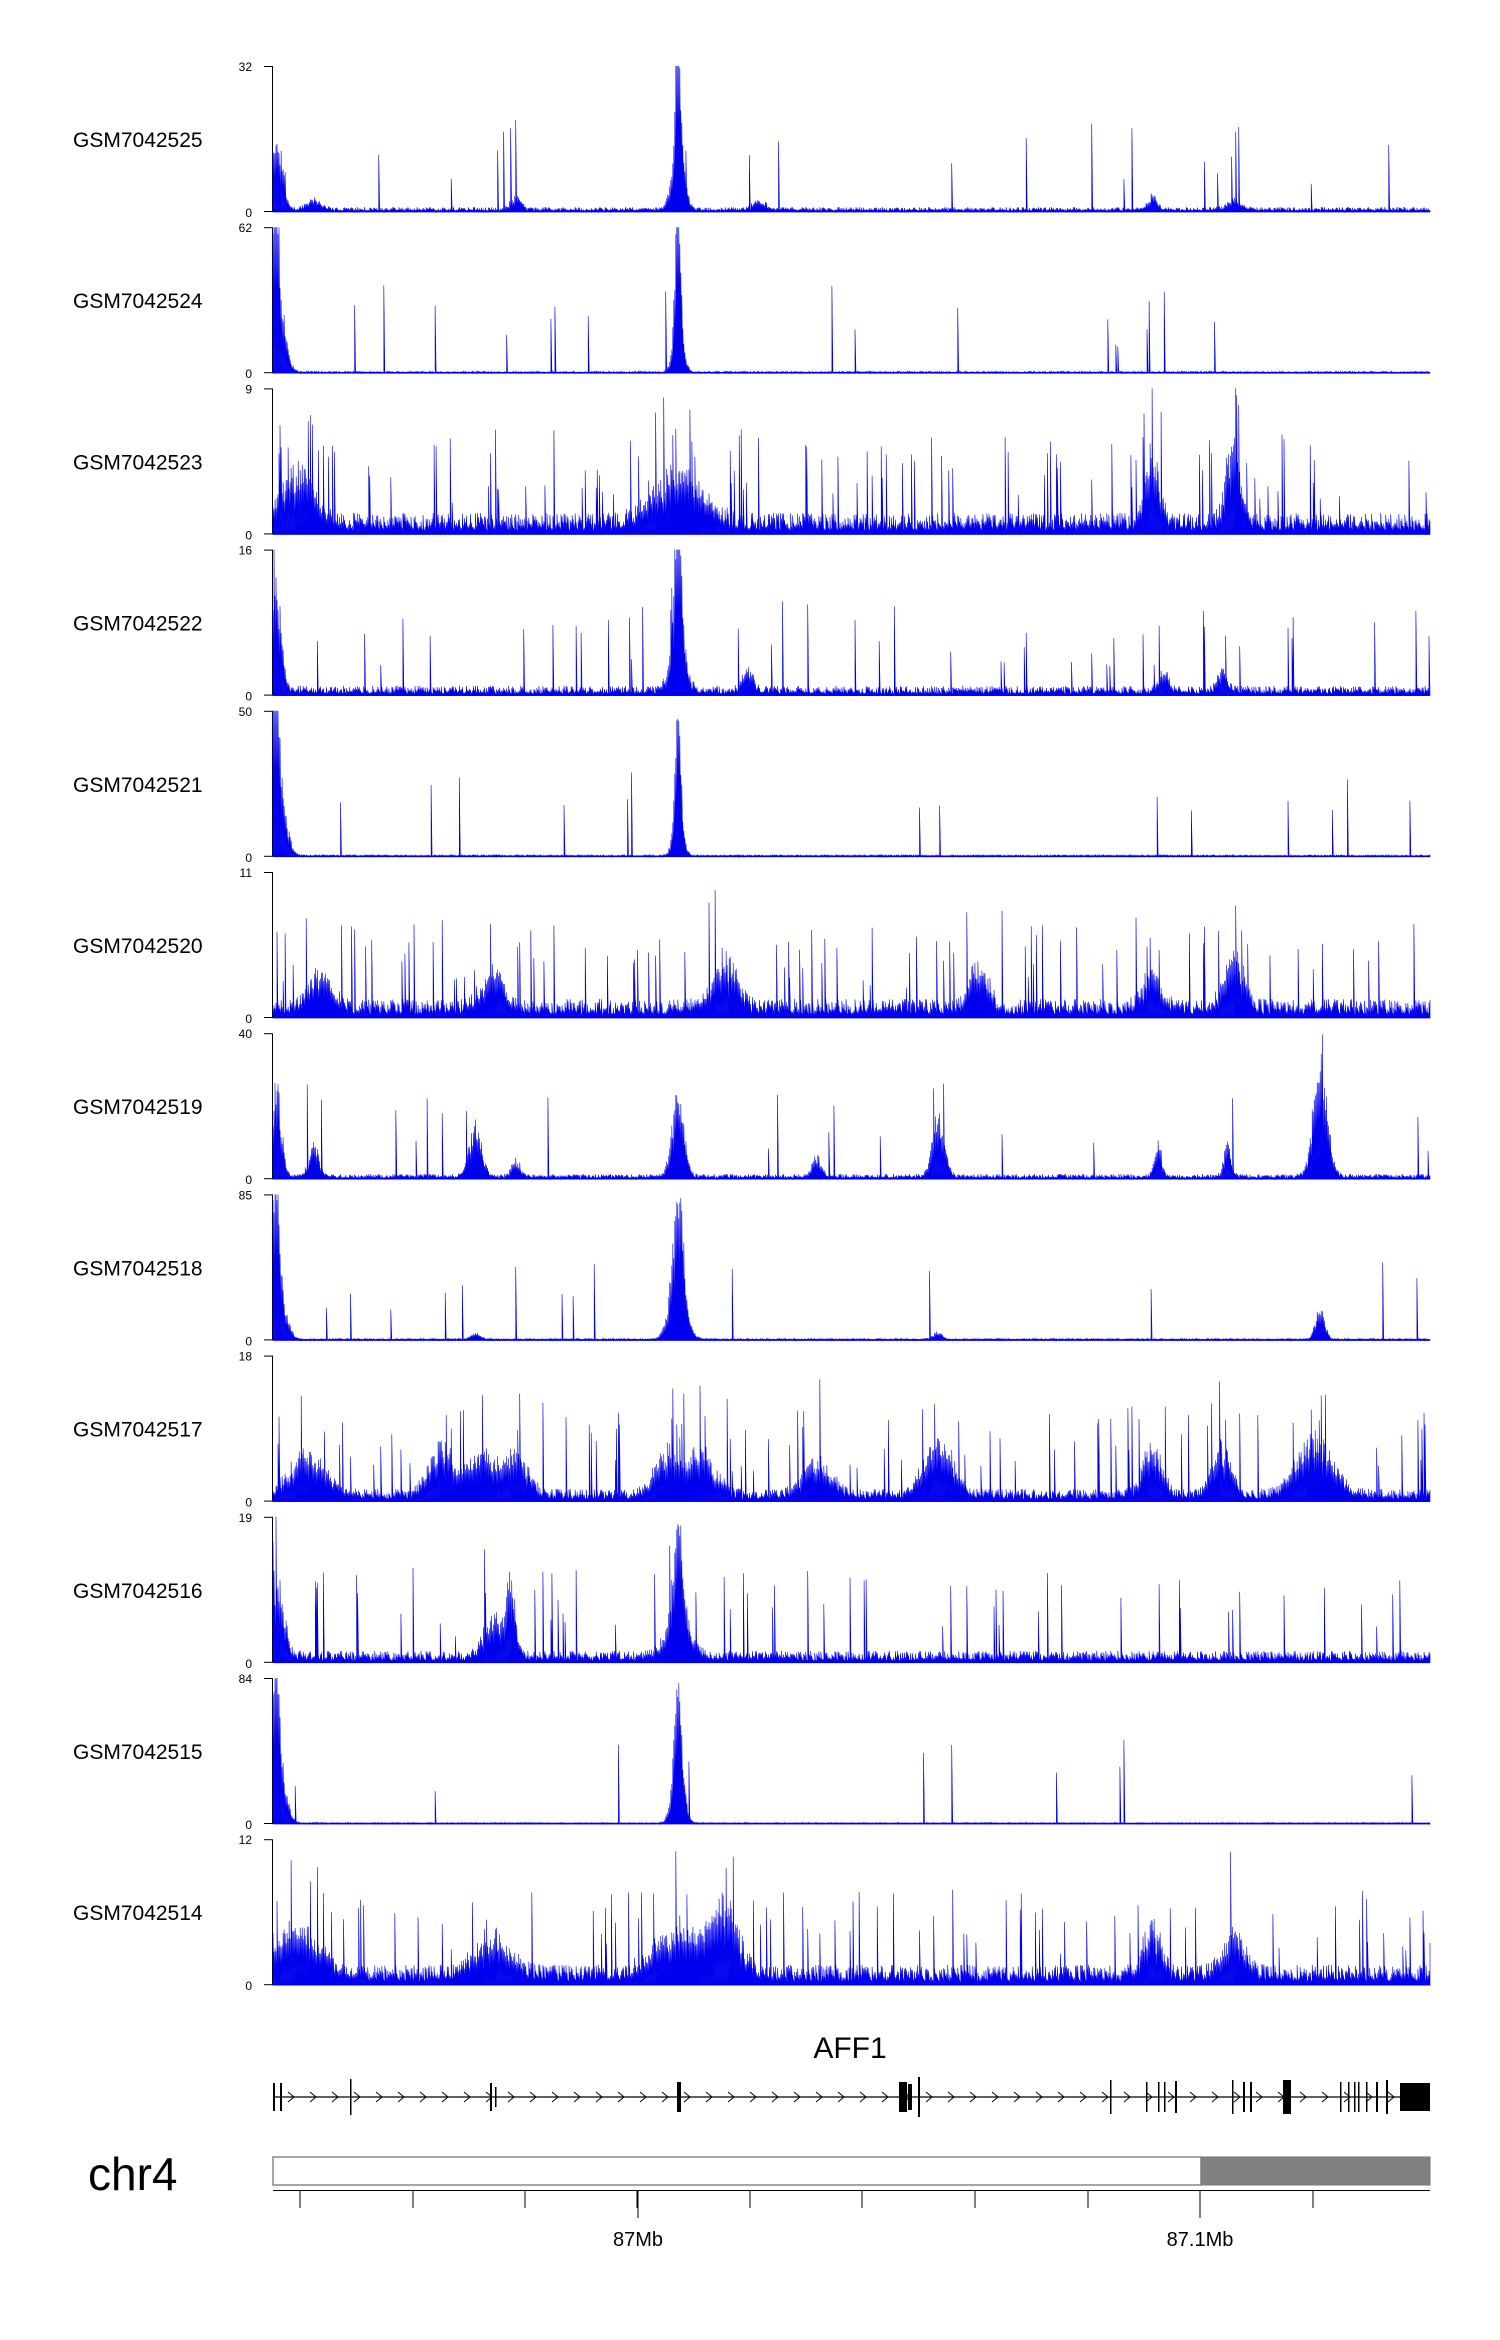 This screenshot has width=1500, height=2340. What do you see at coordinates (246, 1679) in the screenshot?
I see `y-max-label: 84` at bounding box center [246, 1679].